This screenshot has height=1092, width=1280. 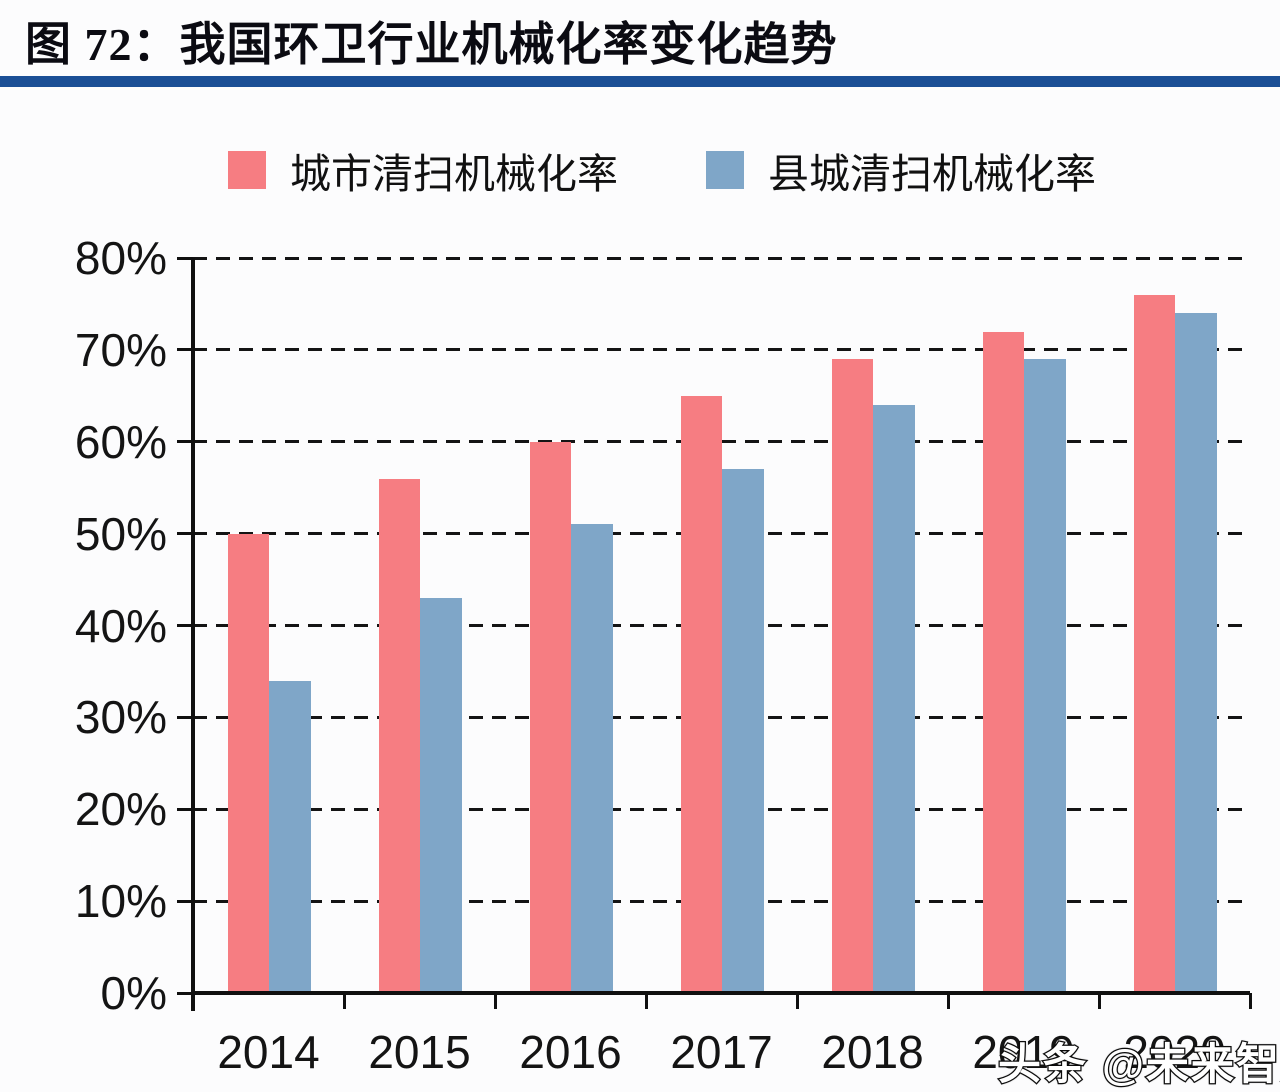 What do you see at coordinates (193, 1001) in the screenshot?
I see `x-tick-2014` at bounding box center [193, 1001].